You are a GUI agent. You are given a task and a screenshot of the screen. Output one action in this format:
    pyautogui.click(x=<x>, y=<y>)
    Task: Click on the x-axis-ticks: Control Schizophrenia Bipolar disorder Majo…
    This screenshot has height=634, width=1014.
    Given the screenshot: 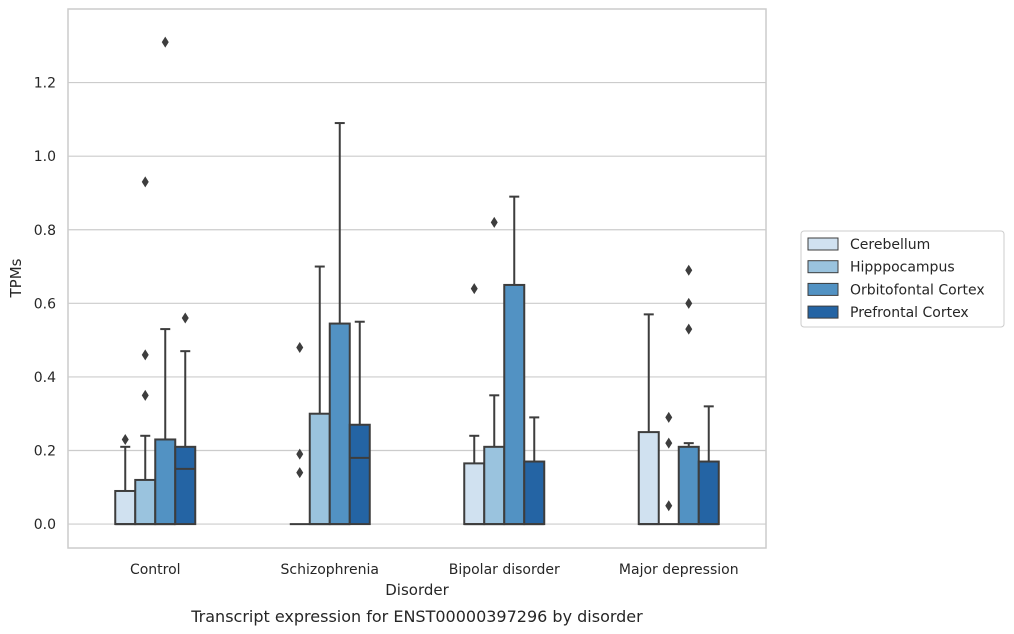 What is the action you would take?
    pyautogui.click(x=434, y=570)
    